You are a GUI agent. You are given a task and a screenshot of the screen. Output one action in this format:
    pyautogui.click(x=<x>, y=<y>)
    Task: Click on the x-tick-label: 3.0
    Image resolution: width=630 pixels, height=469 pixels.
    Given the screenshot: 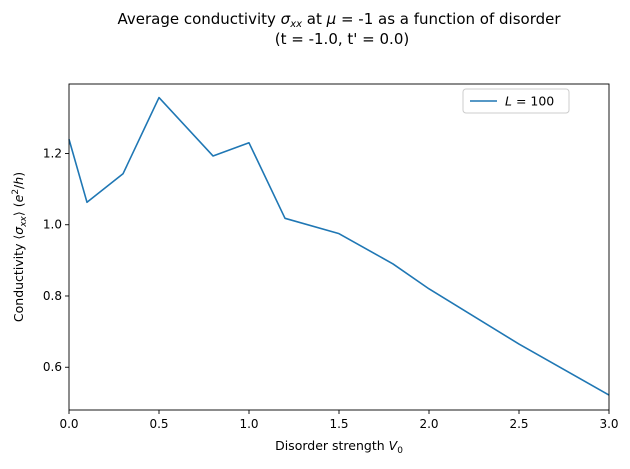 What is the action you would take?
    pyautogui.click(x=608, y=424)
    